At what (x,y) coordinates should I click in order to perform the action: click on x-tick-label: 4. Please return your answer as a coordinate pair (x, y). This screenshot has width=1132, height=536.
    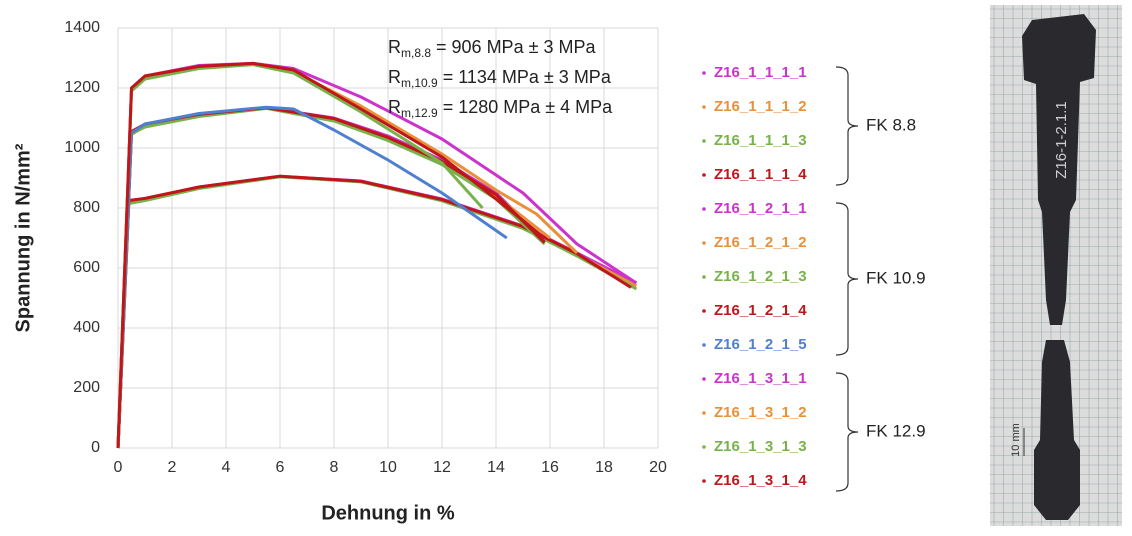
    Looking at the image, I should click on (226, 467).